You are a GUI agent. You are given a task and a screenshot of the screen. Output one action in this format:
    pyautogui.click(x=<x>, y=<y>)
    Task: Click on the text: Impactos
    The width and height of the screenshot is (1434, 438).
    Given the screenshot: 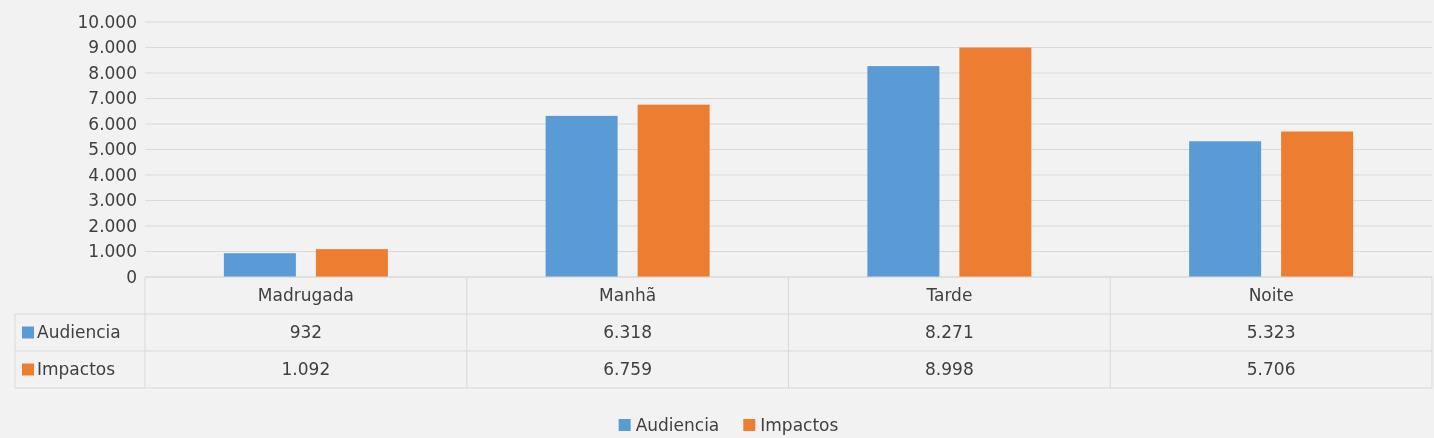 What is the action you would take?
    pyautogui.click(x=76, y=369)
    